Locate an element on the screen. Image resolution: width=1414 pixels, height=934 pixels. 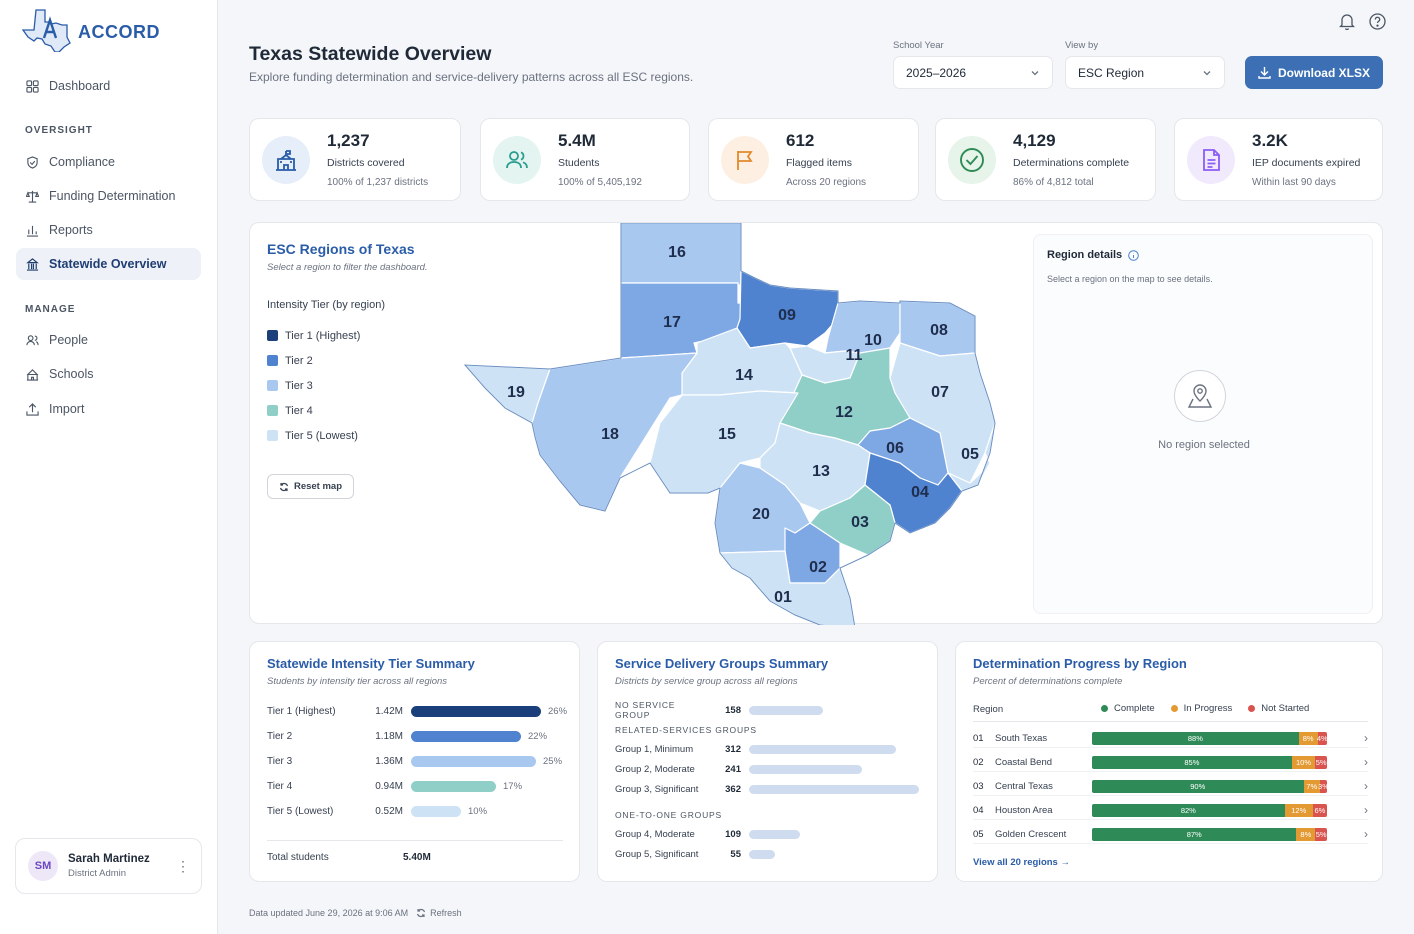
service-group-value: 312 is located at coordinates (733, 749).